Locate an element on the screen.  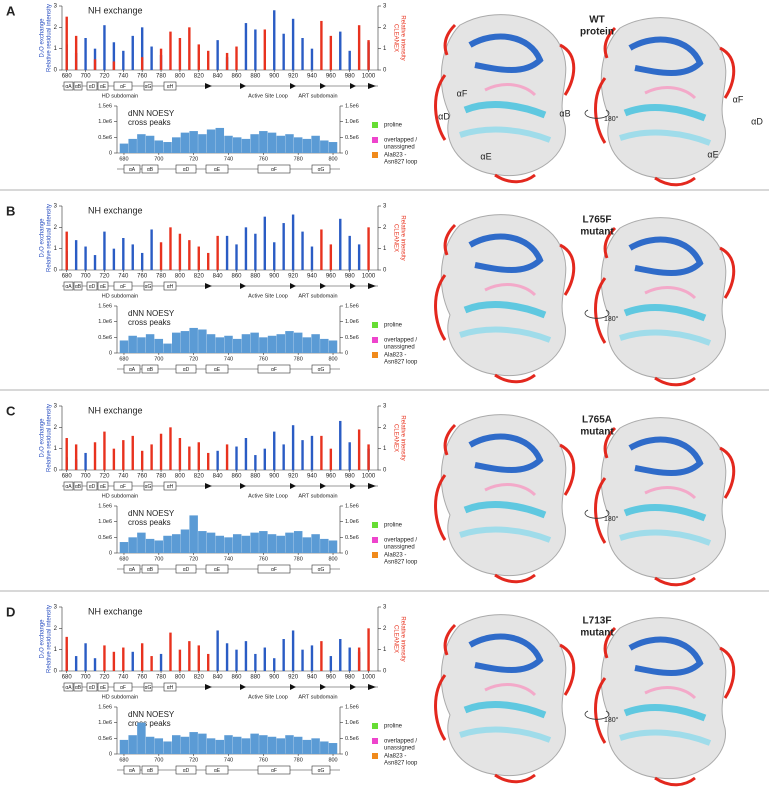
x-tick-label: 680 is located at coordinates (123, 359).